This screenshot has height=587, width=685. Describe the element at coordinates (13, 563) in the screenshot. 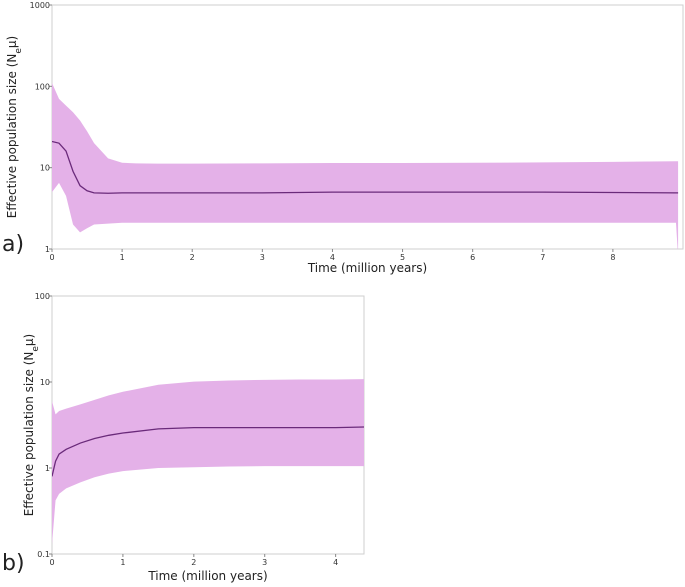

I see `panel-label: b)` at that location.